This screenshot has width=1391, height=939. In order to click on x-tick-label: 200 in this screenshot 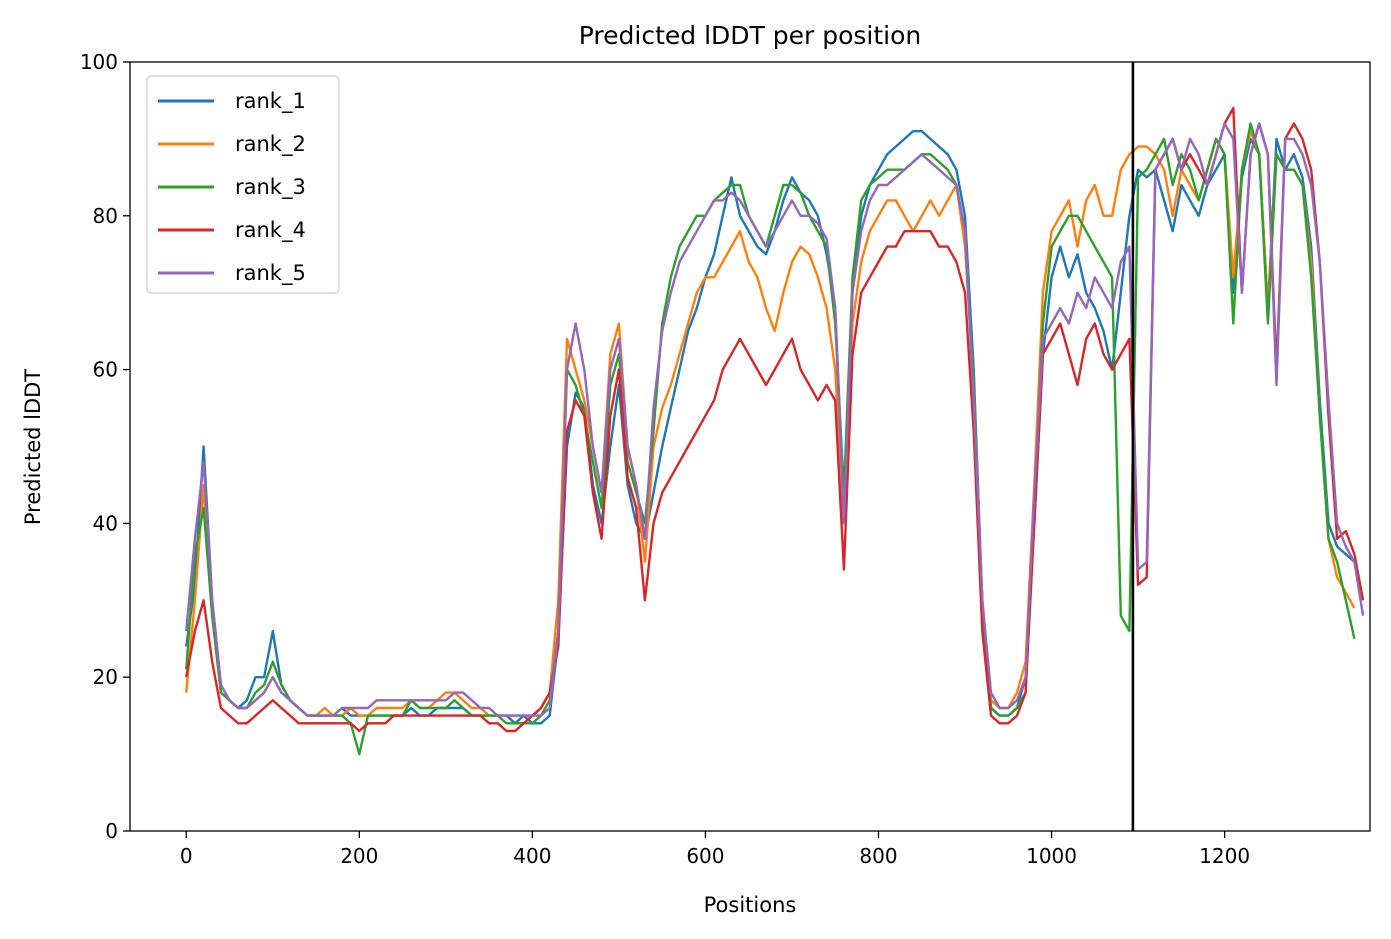, I will do `click(359, 856)`.